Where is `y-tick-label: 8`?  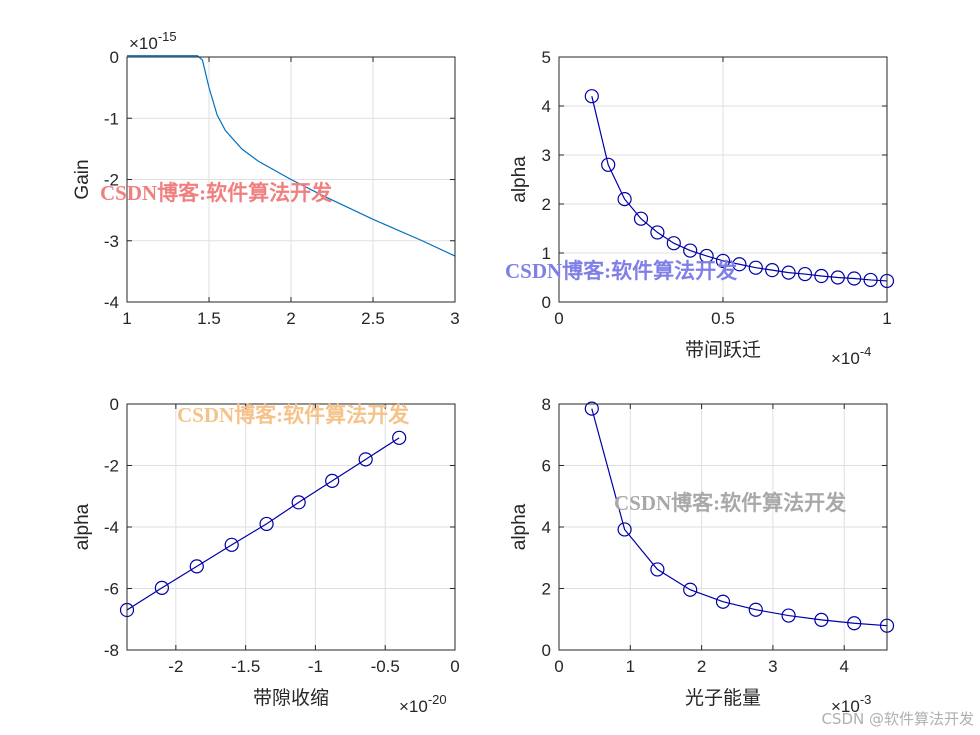 y-tick-label: 8 is located at coordinates (546, 404).